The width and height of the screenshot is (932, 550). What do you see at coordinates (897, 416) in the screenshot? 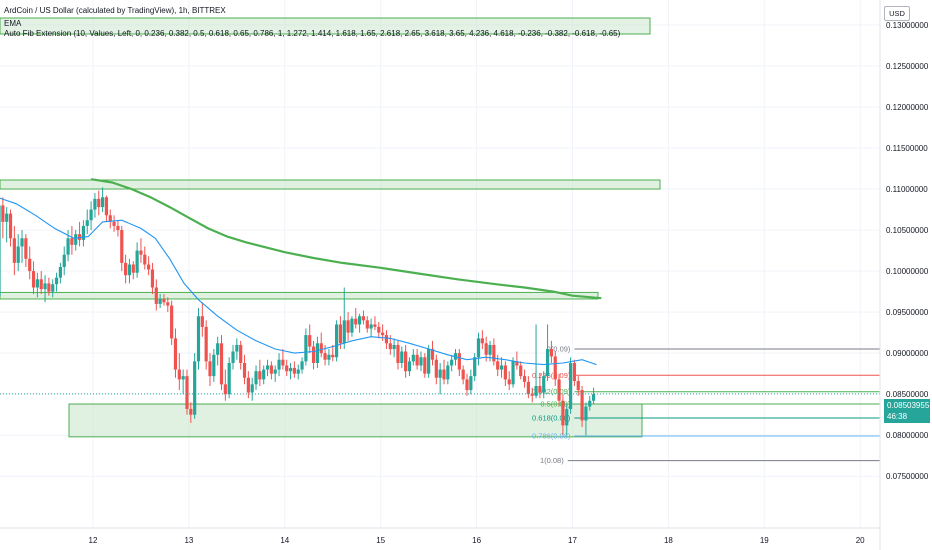
I see `bar-countdown: 46:38` at bounding box center [897, 416].